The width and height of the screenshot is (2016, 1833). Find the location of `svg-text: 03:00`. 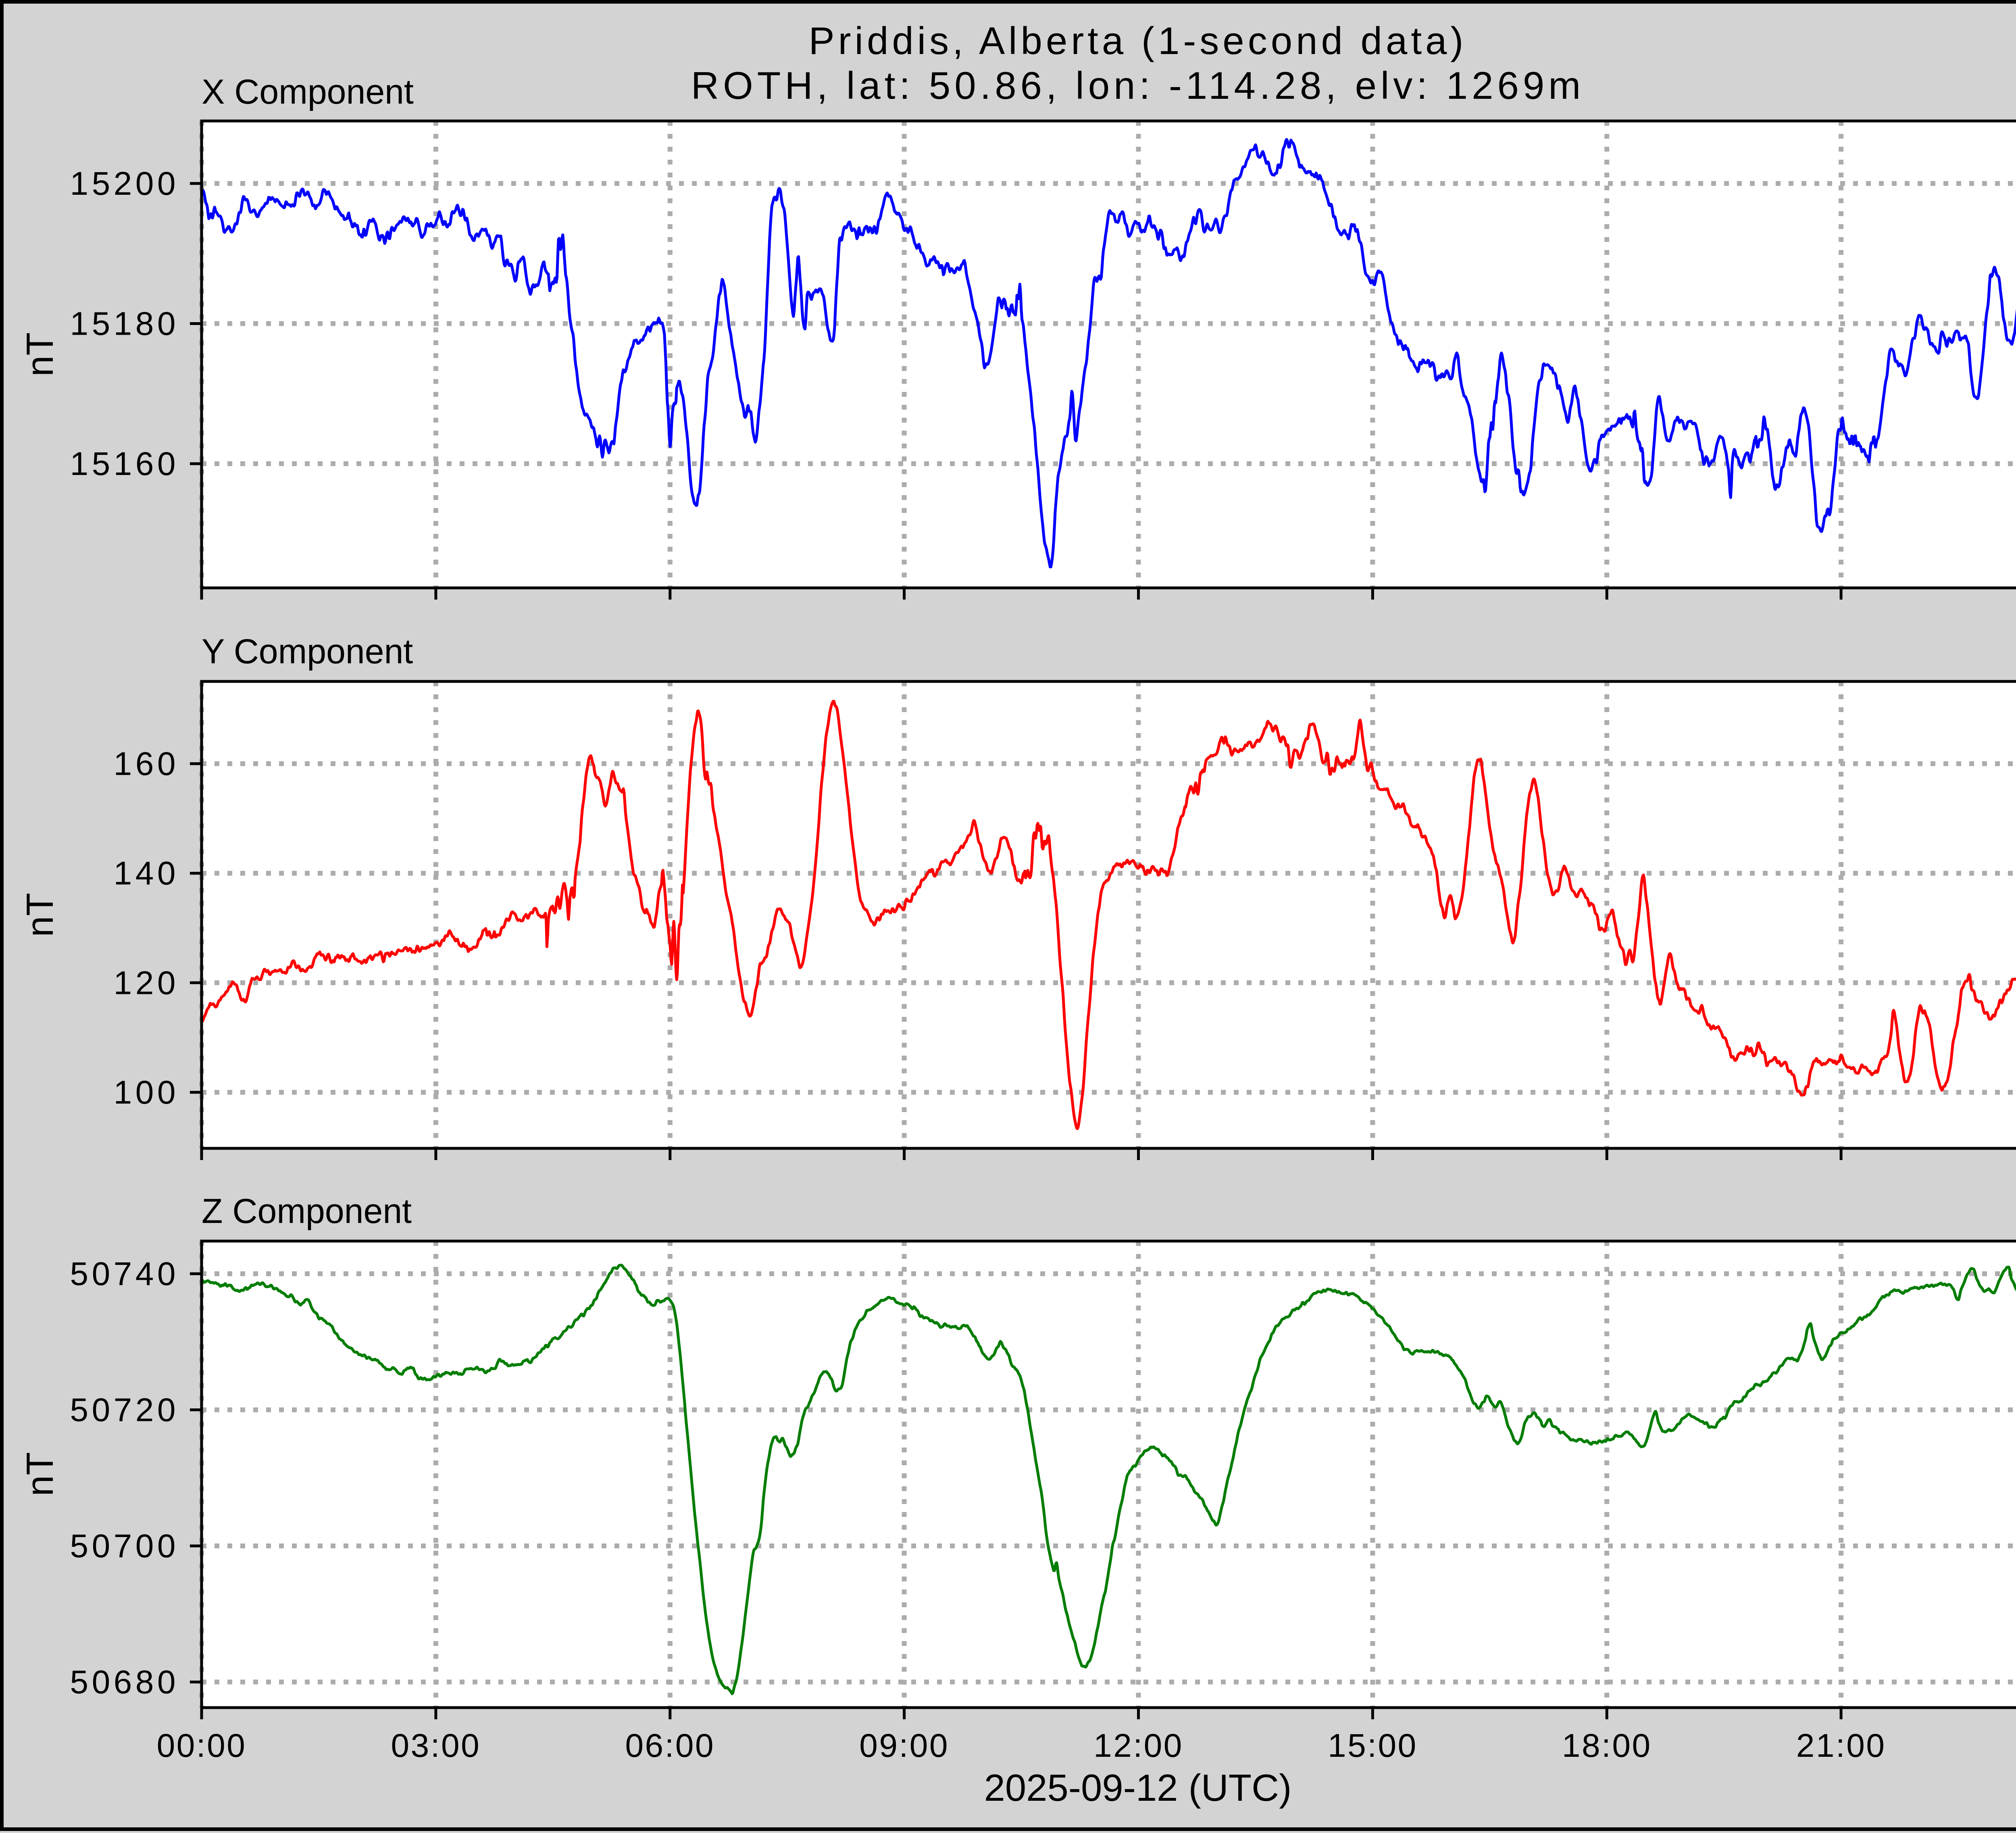

svg-text: 03:00 is located at coordinates (436, 1746).